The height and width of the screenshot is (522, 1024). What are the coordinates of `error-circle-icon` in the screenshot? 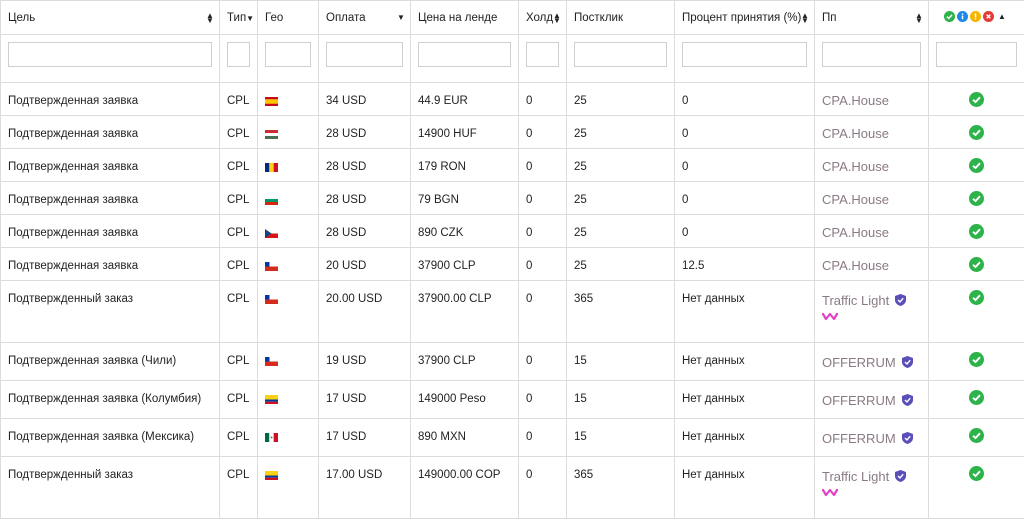 It's located at (988, 16).